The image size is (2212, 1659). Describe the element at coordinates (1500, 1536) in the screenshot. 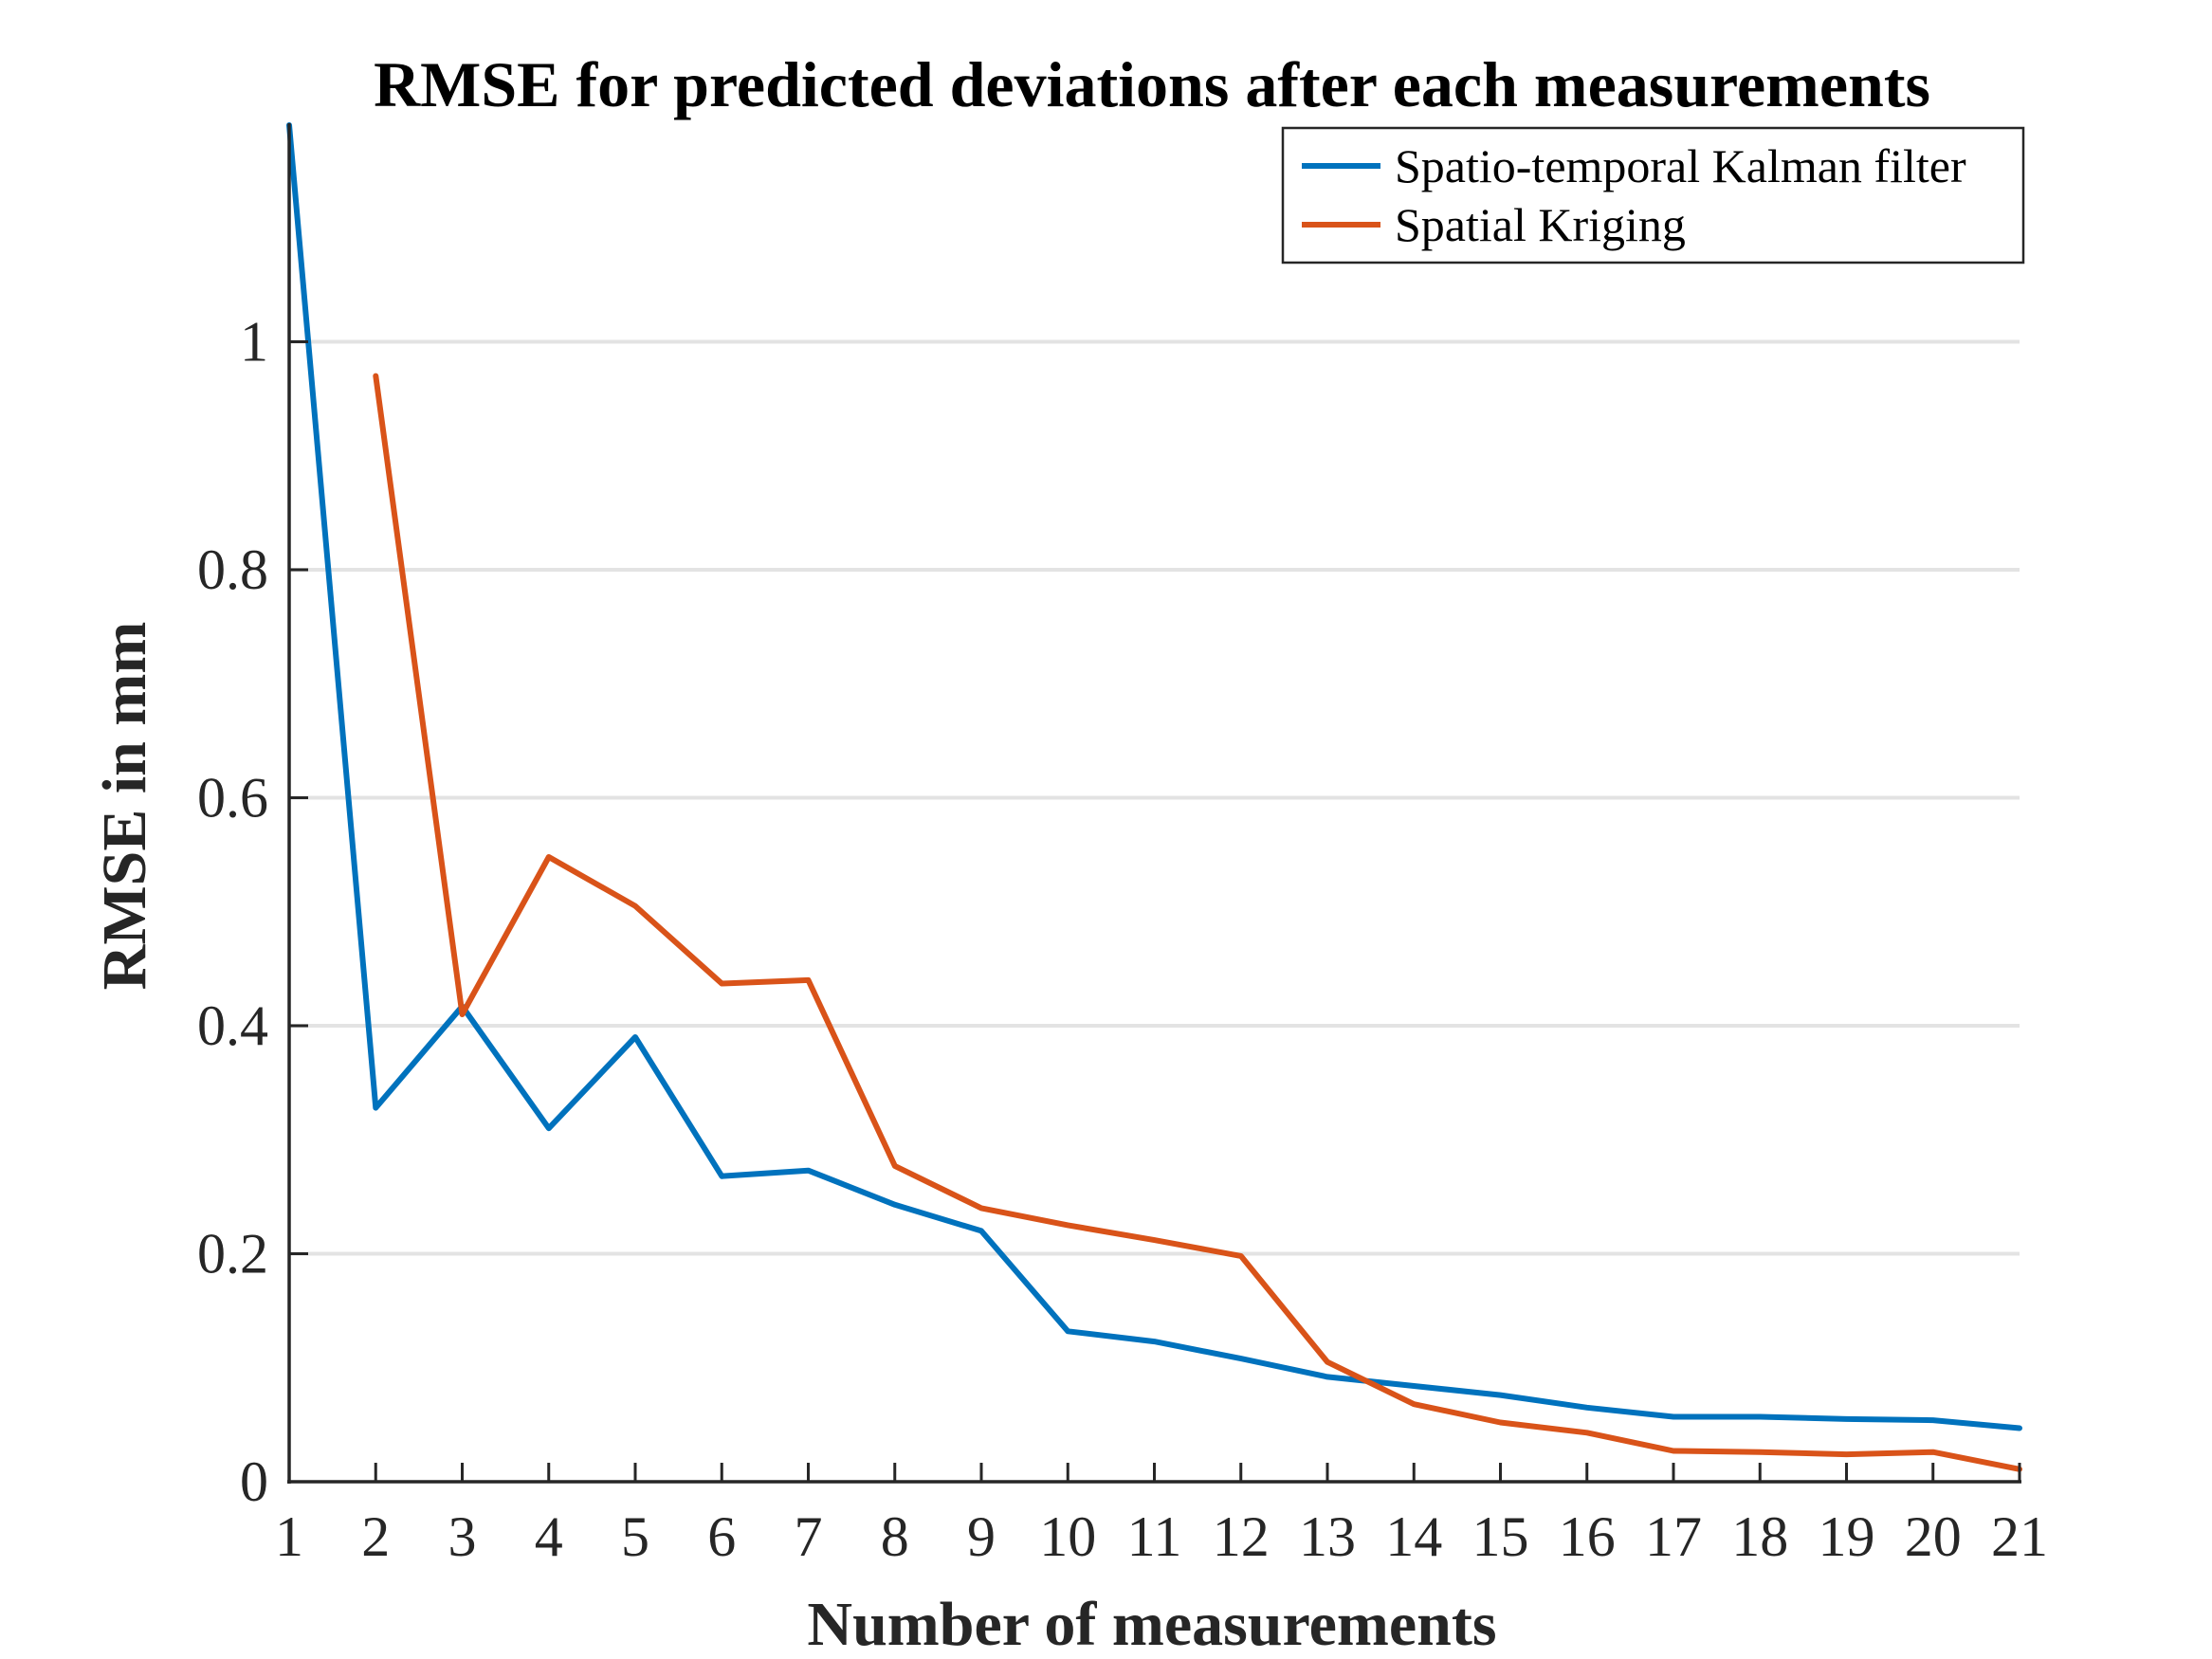

I see `x-tick-label-14: 15` at that location.